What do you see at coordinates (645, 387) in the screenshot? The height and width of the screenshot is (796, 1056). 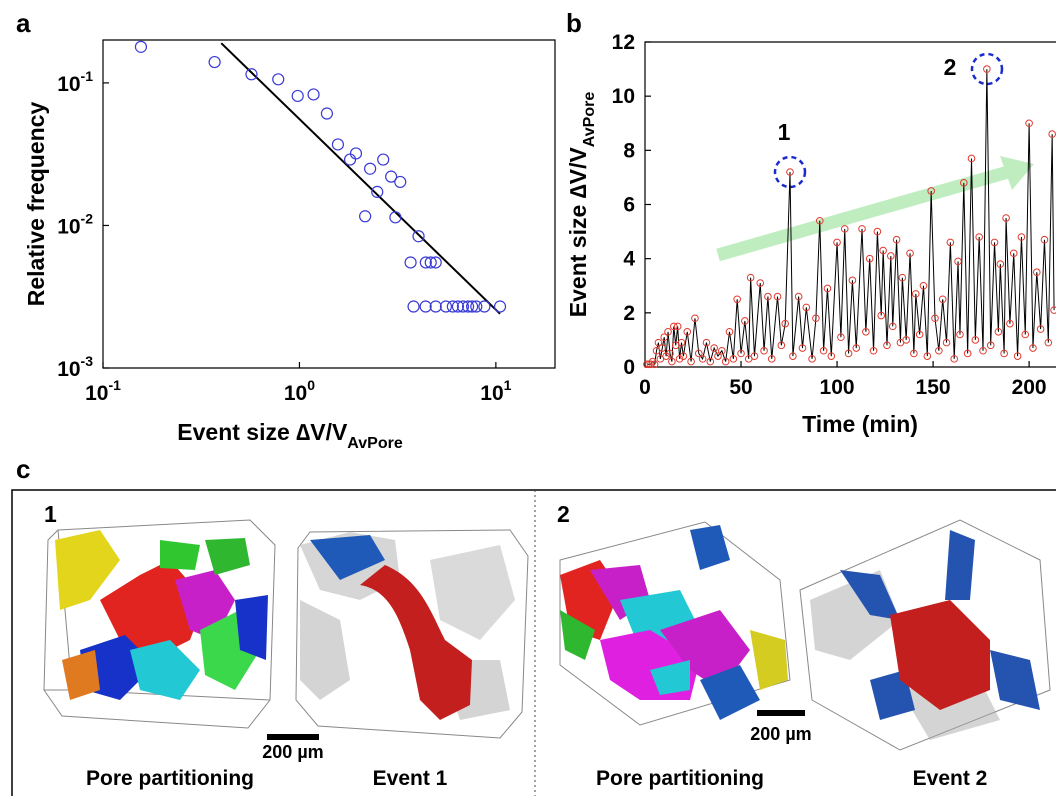 I see `x-tick-label: 0` at bounding box center [645, 387].